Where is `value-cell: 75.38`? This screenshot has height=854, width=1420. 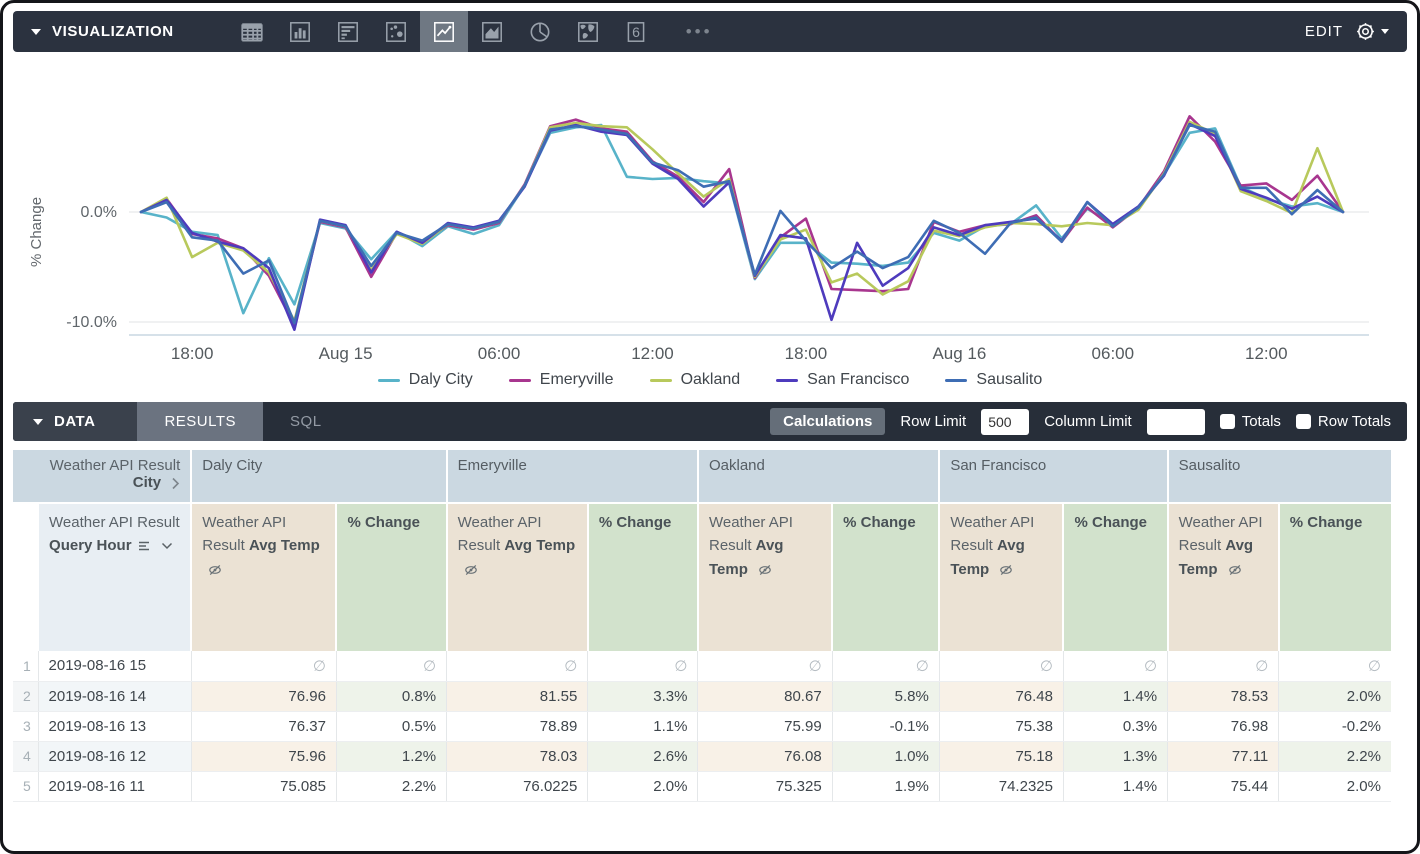
value-cell: 75.38 is located at coordinates (1001, 726).